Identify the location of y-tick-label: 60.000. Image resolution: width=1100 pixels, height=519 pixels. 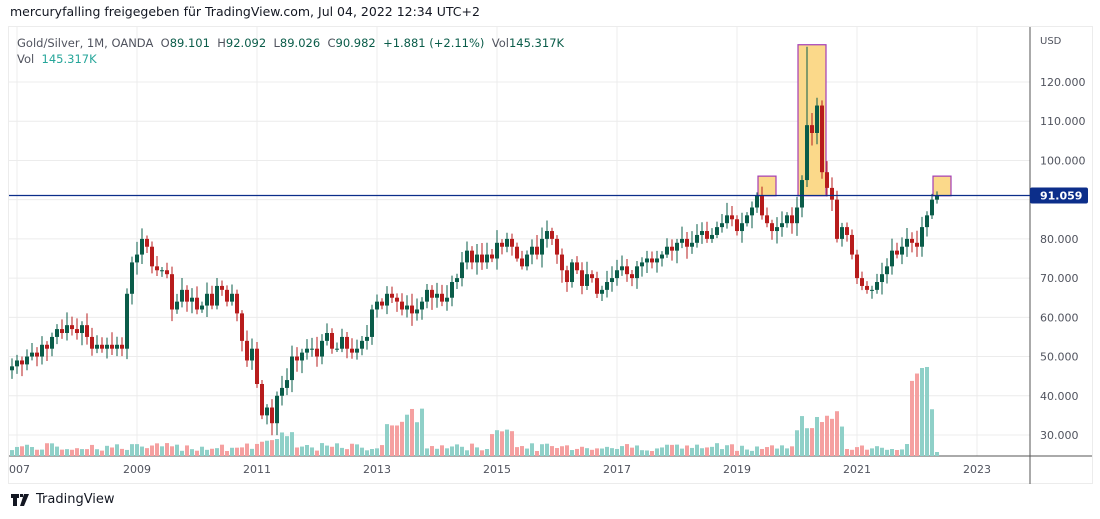
(1059, 317).